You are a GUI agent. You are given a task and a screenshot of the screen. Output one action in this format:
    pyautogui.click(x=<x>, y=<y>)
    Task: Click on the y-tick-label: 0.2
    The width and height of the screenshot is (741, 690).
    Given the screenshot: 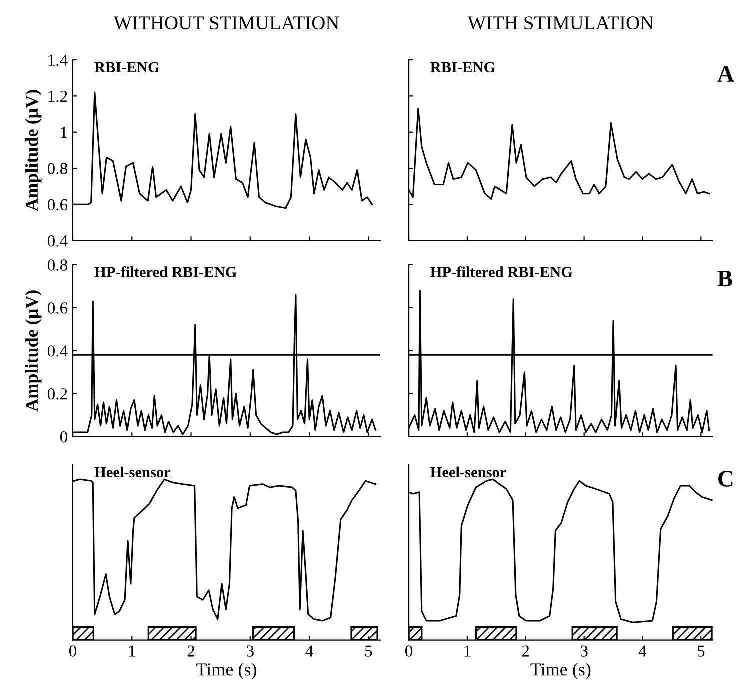 What is the action you would take?
    pyautogui.click(x=58, y=394)
    